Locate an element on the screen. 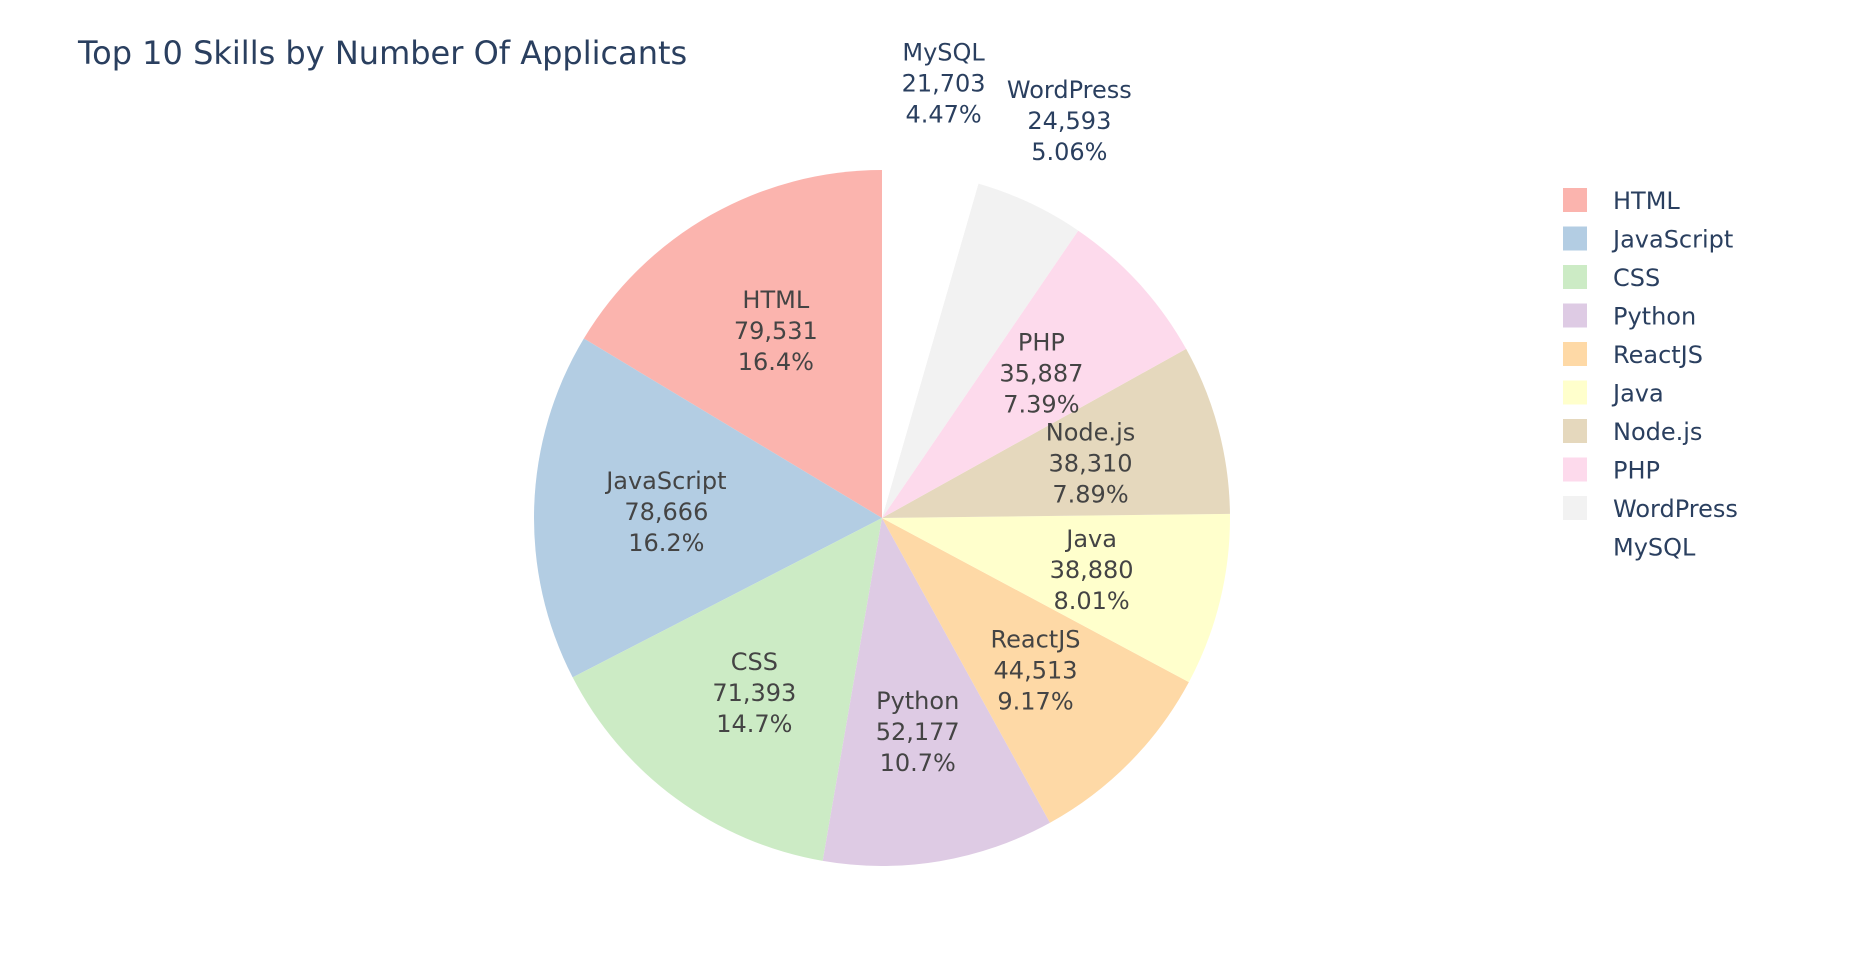  slice-label-name-mysql: MySQL is located at coordinates (943, 52).